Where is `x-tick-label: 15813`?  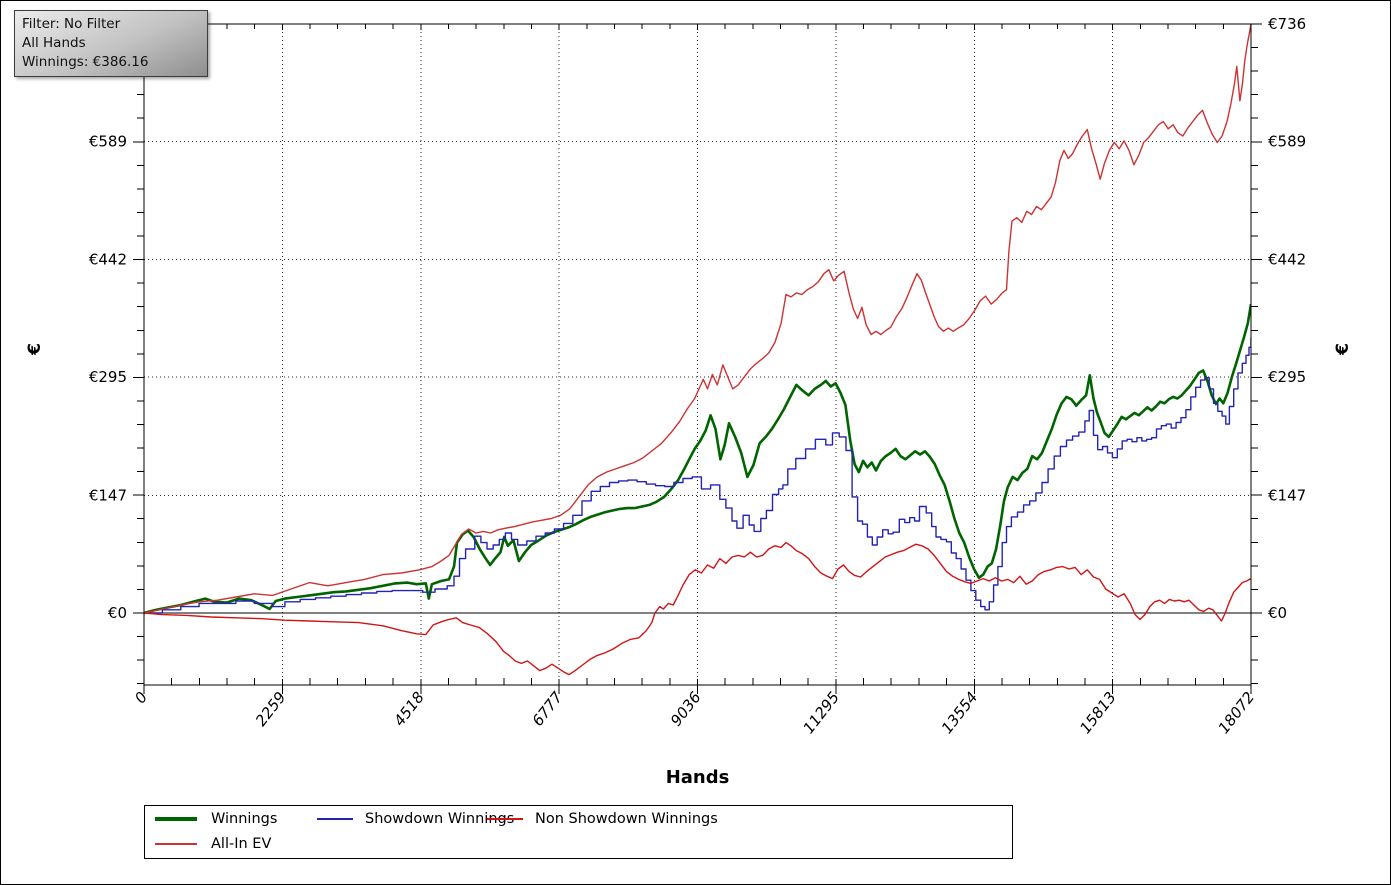 x-tick-label: 15813 is located at coordinates (1098, 712).